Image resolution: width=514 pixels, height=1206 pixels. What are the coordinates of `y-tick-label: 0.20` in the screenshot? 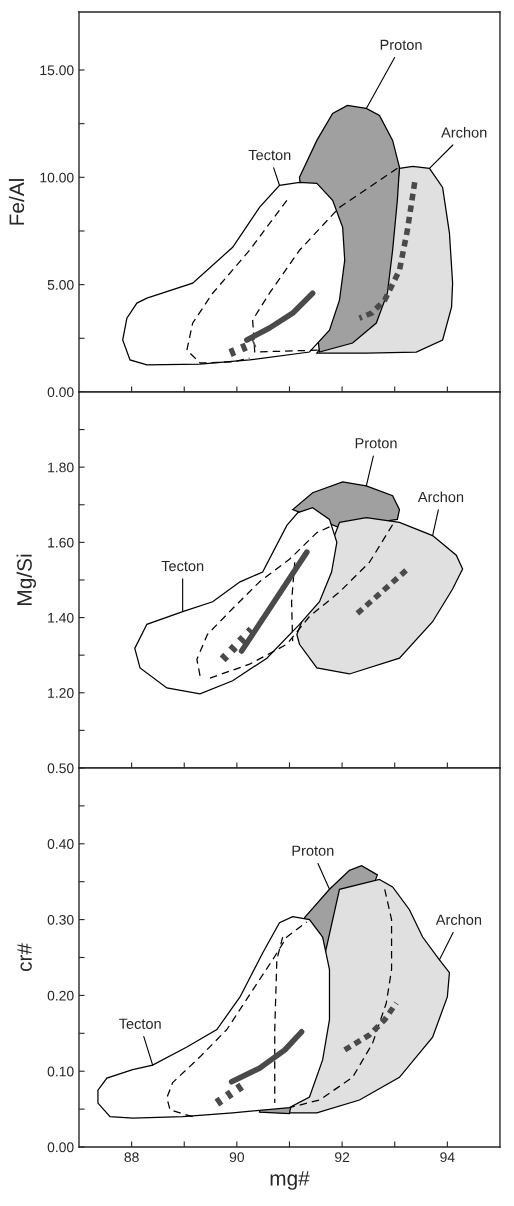 It's located at (60, 995).